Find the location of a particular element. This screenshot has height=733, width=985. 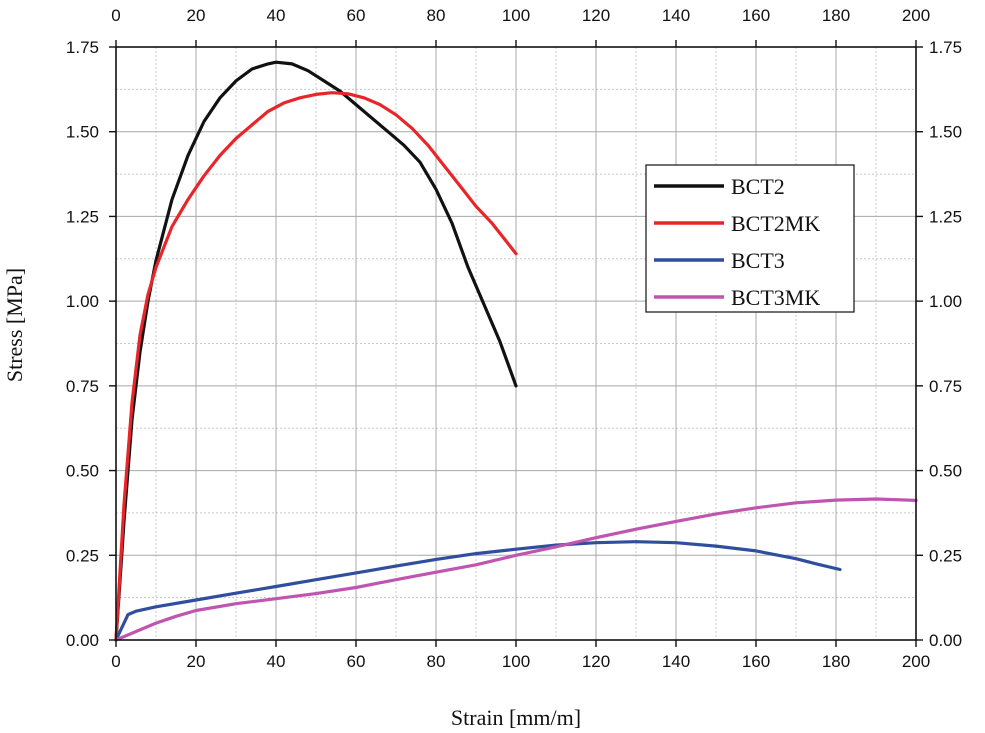

x-tick-label-top: 120 is located at coordinates (596, 15).